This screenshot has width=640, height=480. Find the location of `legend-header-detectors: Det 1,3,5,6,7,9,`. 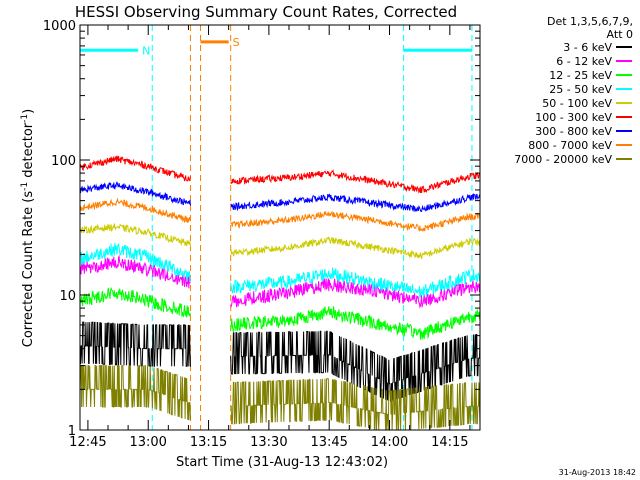

legend-header-detectors: Det 1,3,5,6,7,9, is located at coordinates (590, 21).